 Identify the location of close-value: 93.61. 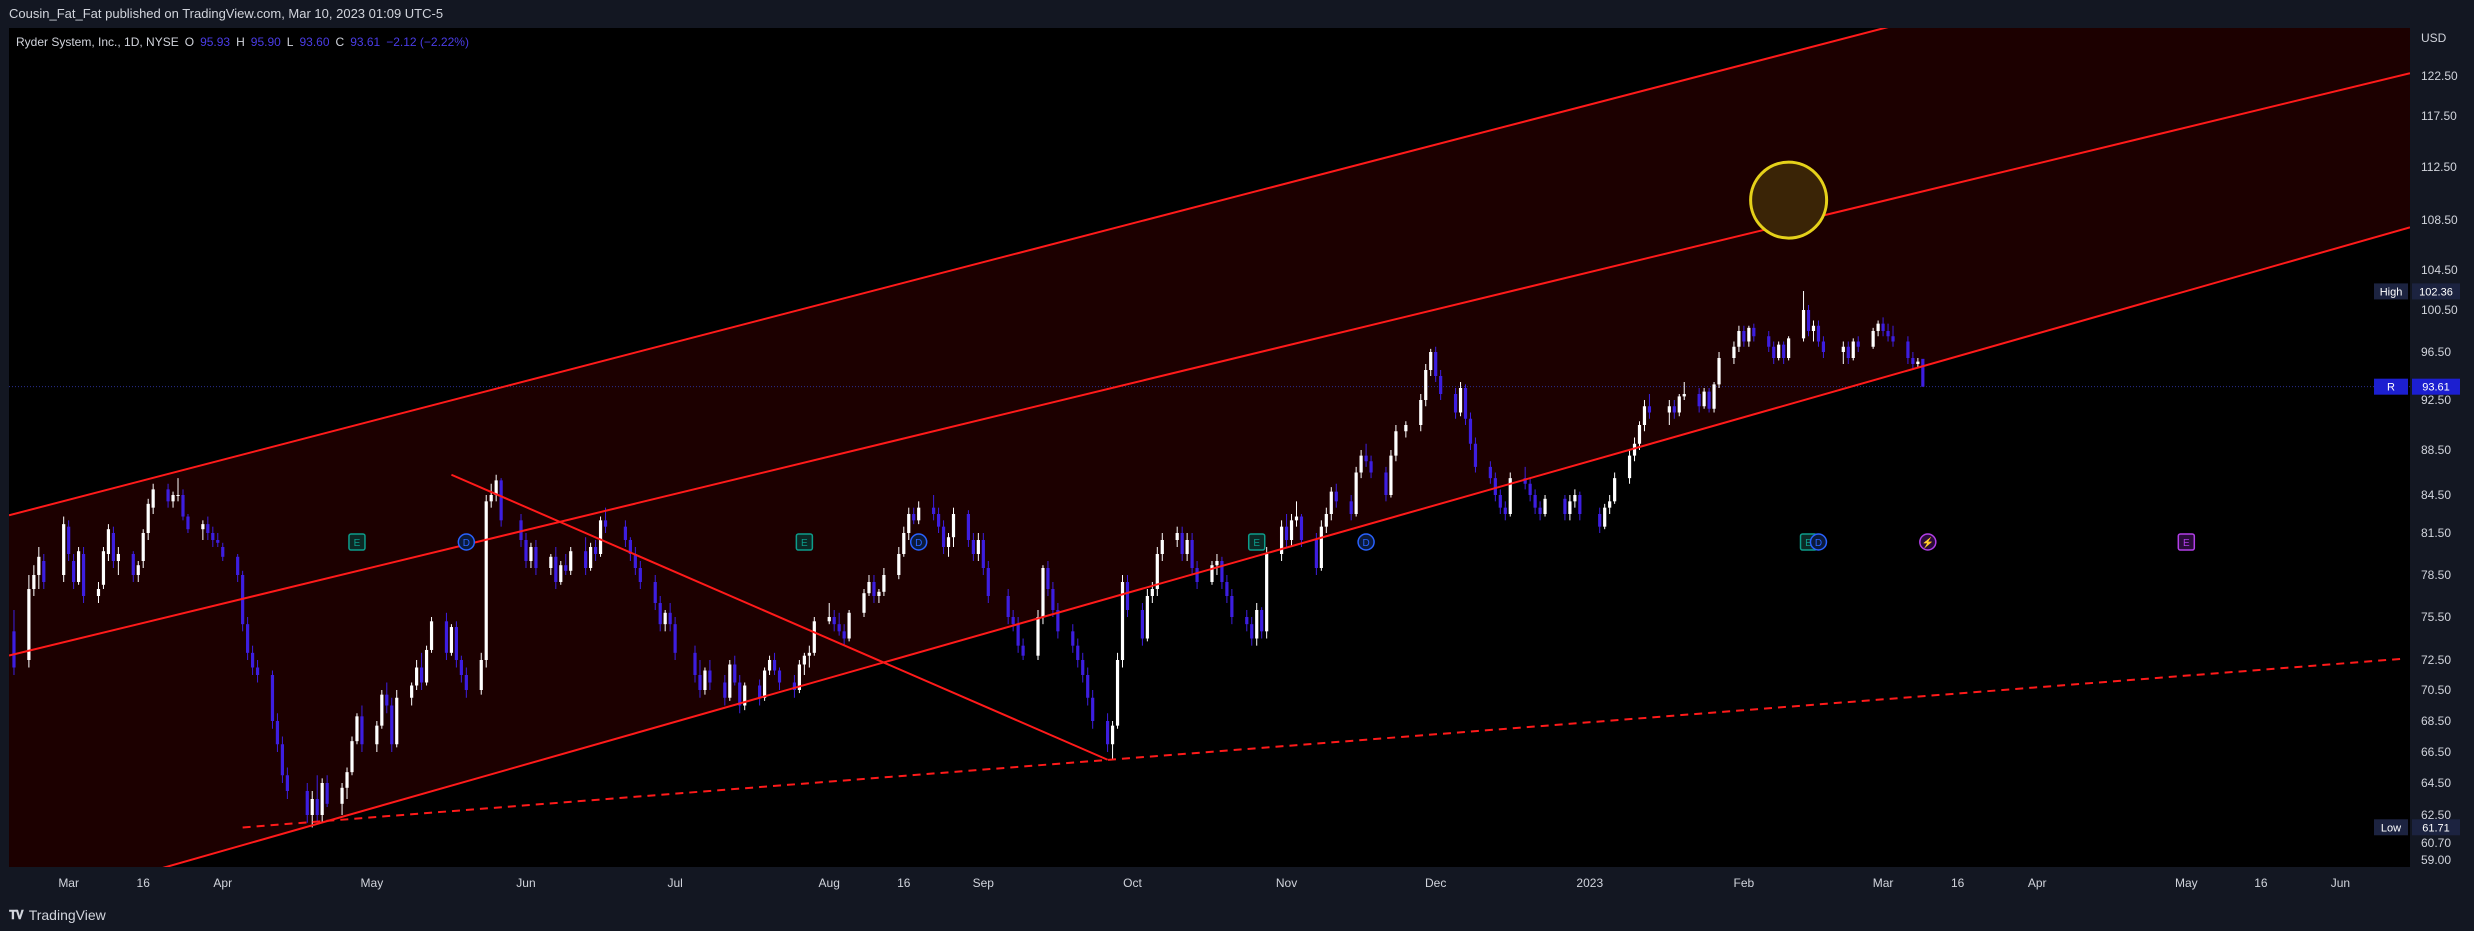
(365, 42).